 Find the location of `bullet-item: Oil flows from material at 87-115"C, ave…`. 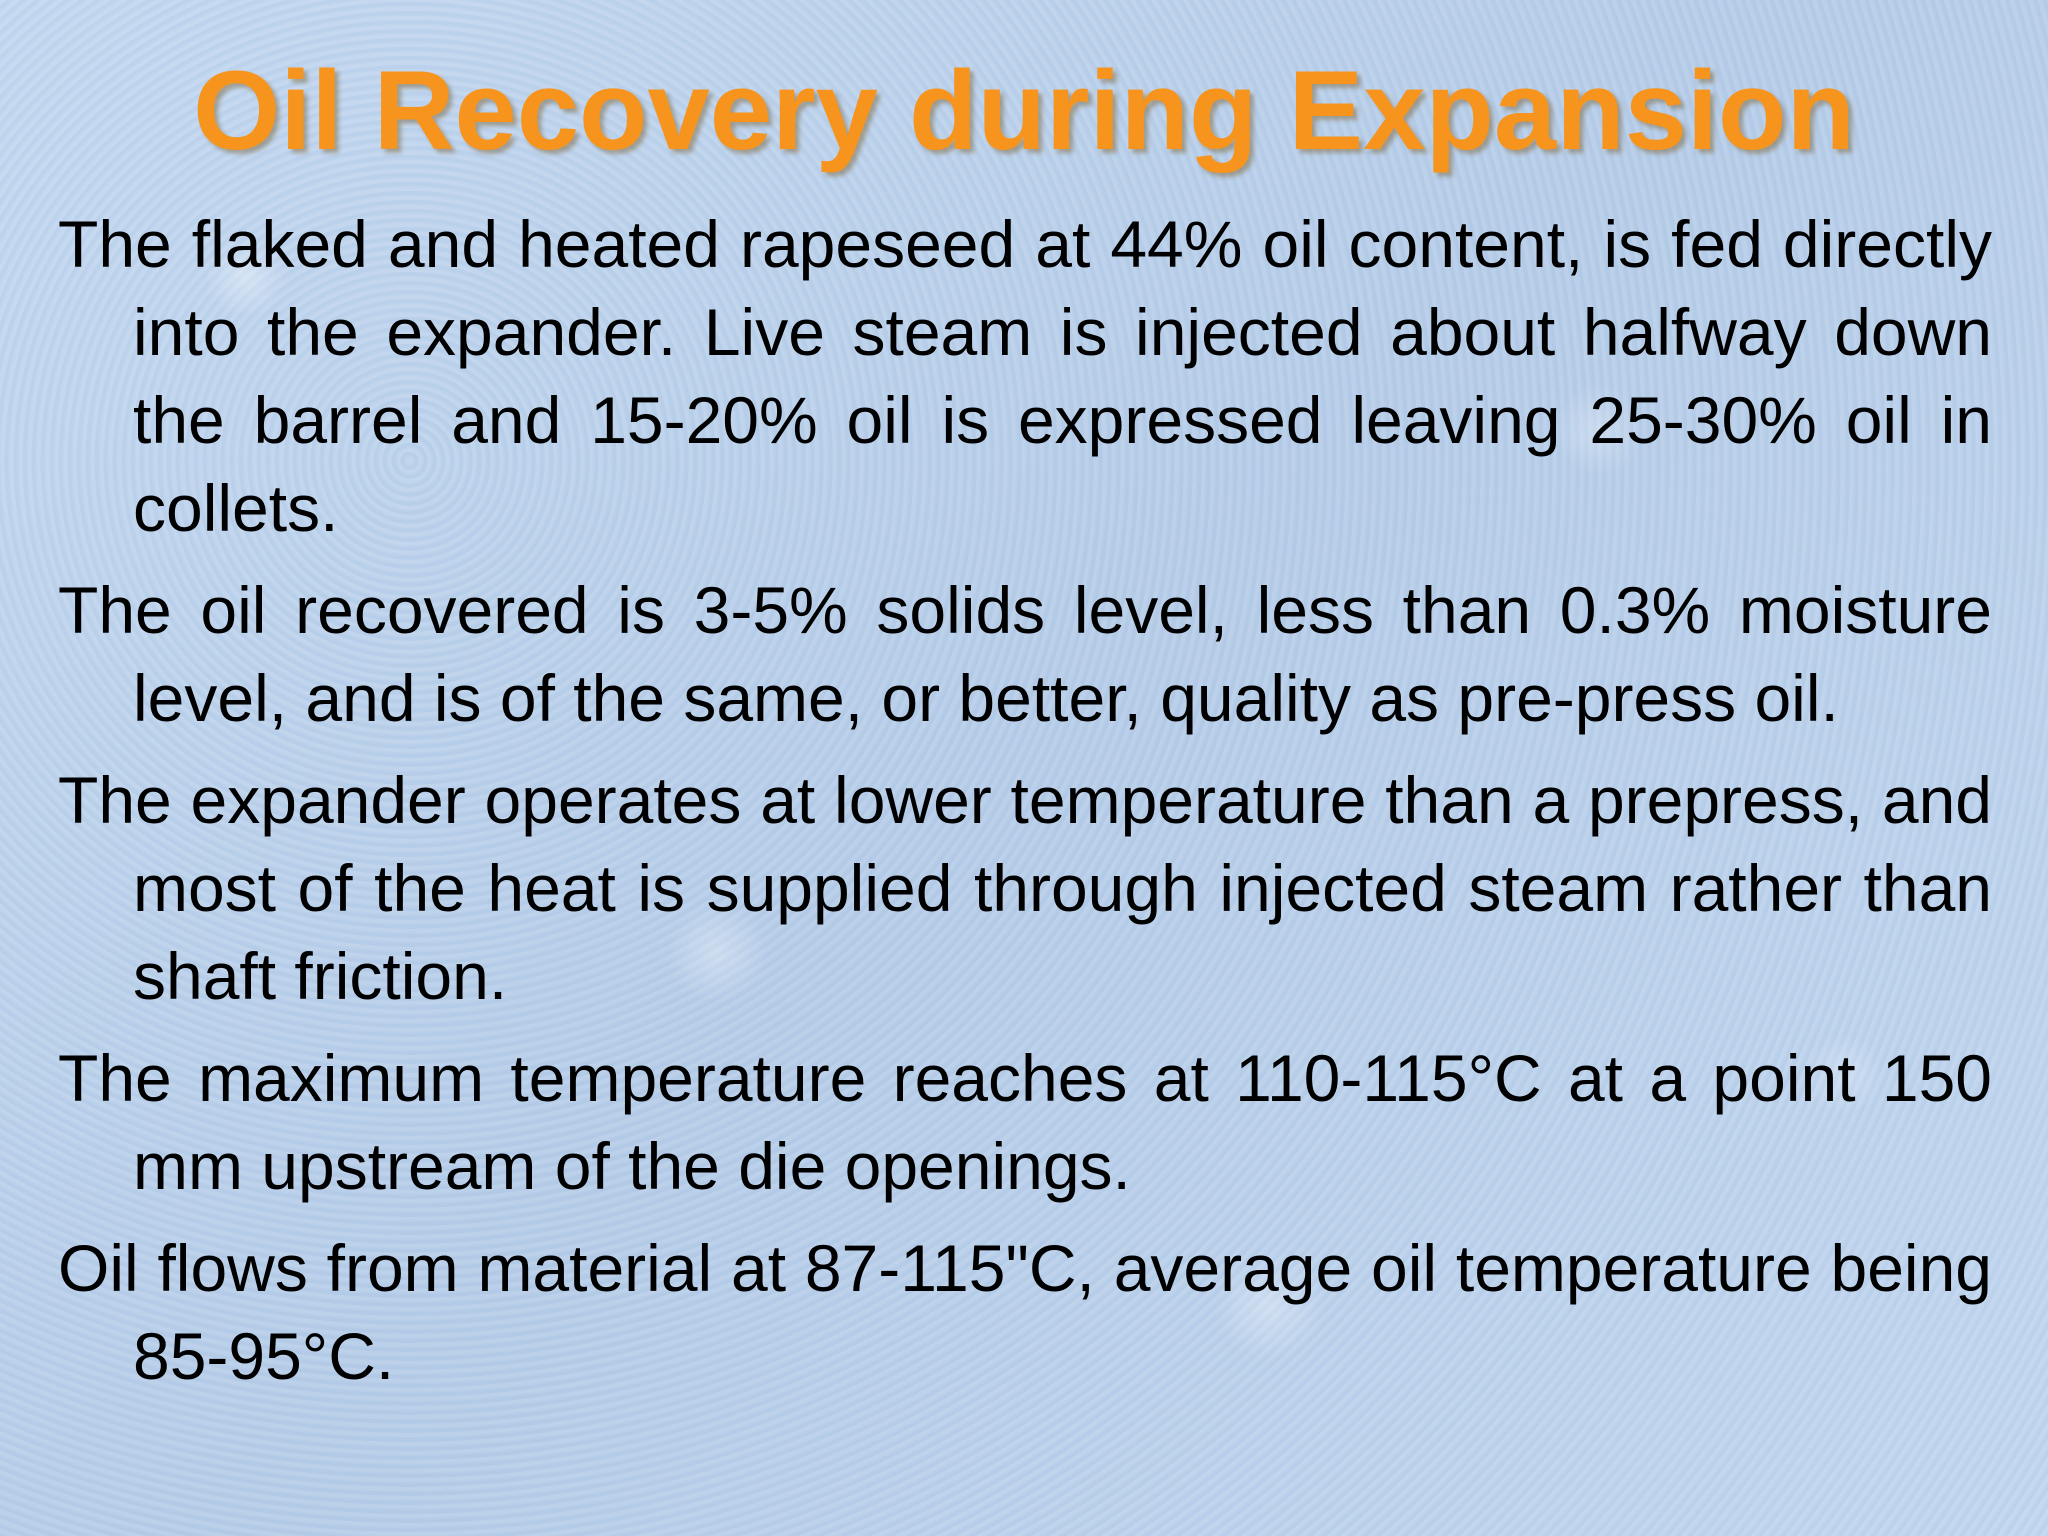

bullet-item: Oil flows from material at 87-115"C, ave… is located at coordinates (1025, 1312).